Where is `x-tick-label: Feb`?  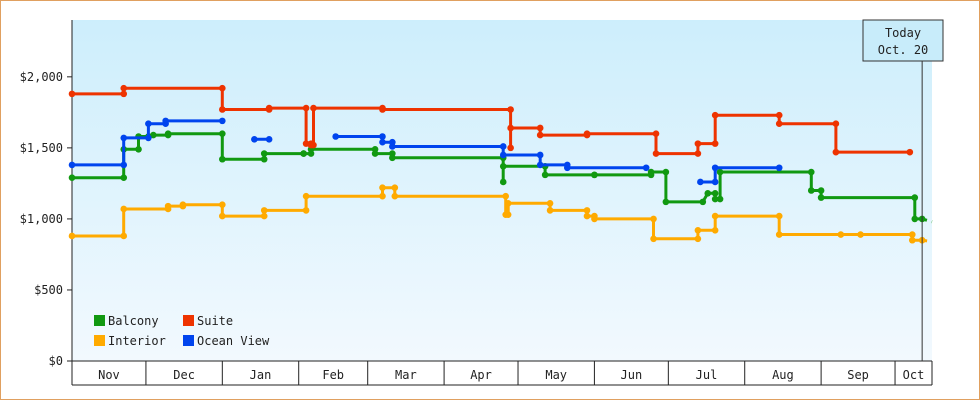
x-tick-label: Feb is located at coordinates (333, 375).